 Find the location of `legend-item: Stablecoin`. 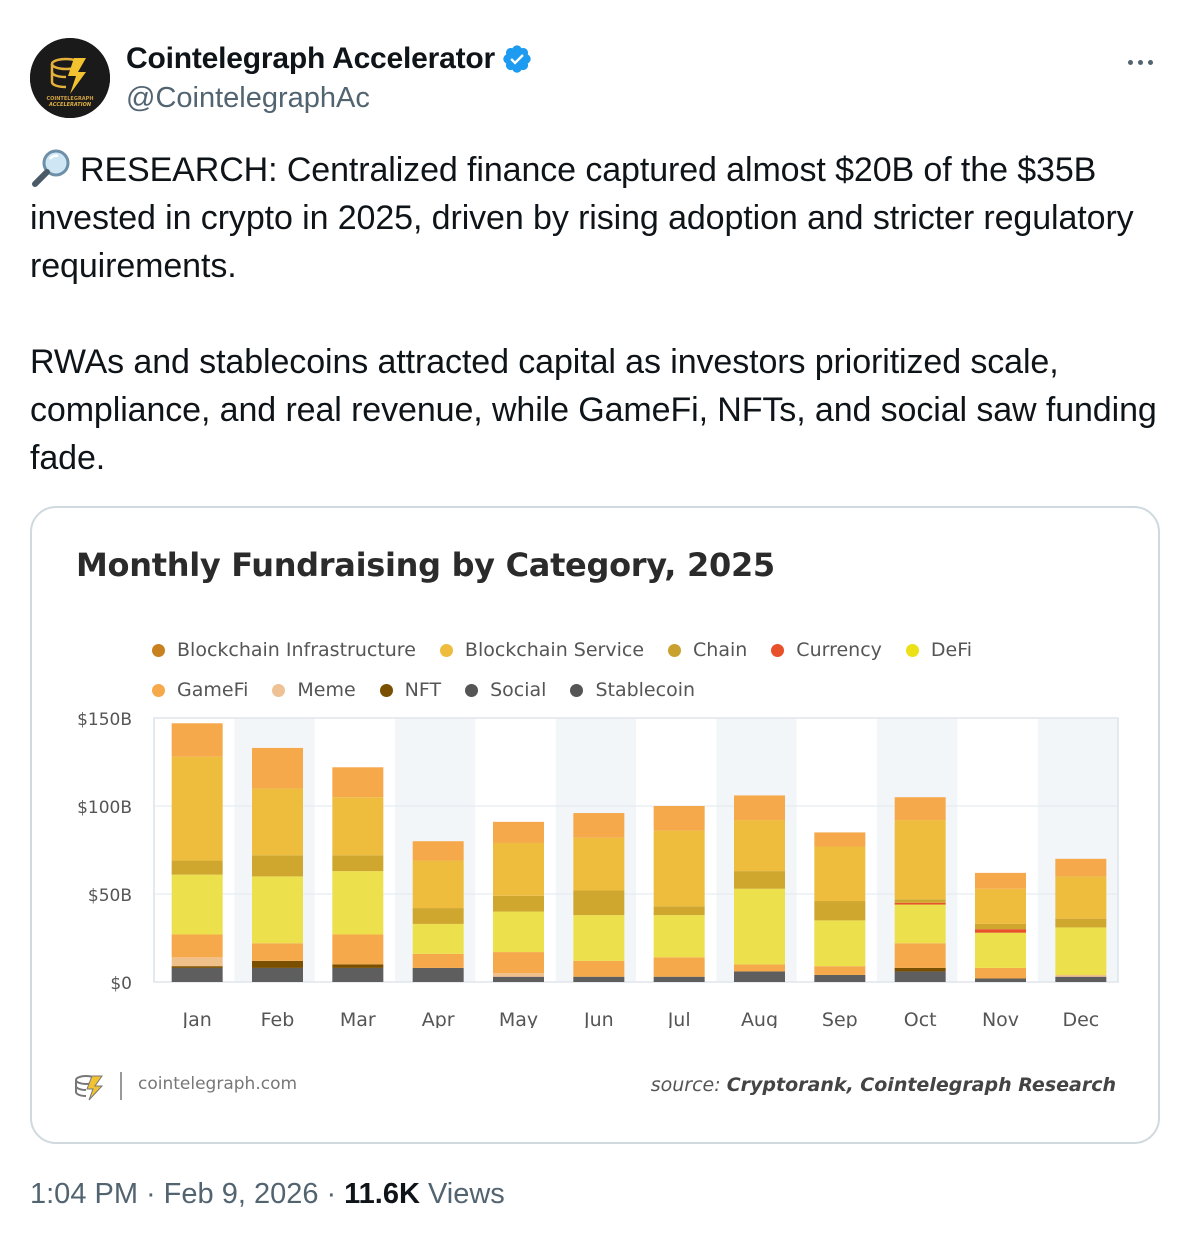

legend-item: Stablecoin is located at coordinates (632, 690).